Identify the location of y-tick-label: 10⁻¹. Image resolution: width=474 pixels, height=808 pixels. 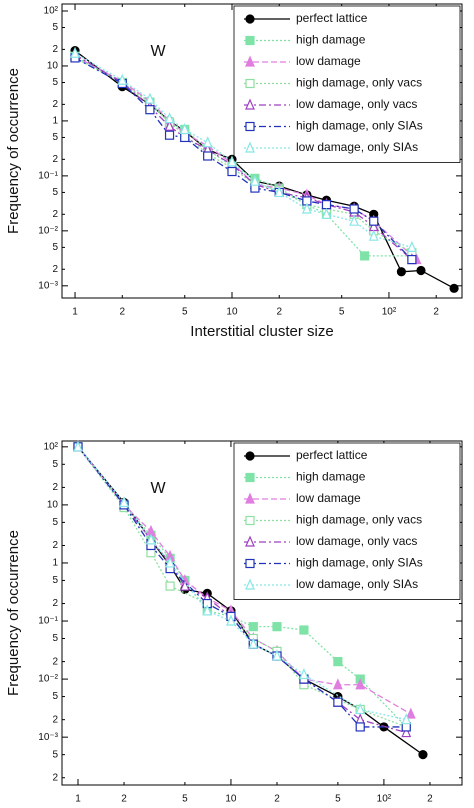
(48, 621).